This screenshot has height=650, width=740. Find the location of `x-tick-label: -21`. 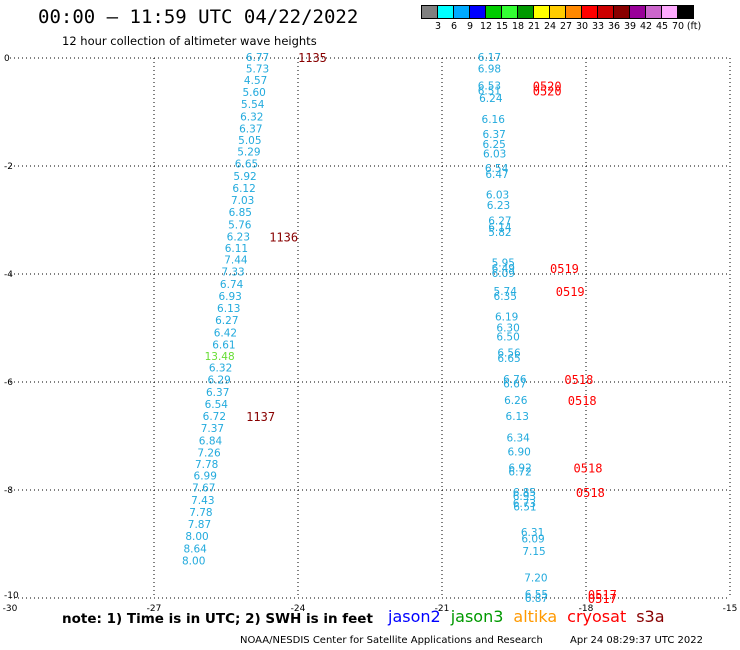

x-tick-label: -21 is located at coordinates (442, 609).